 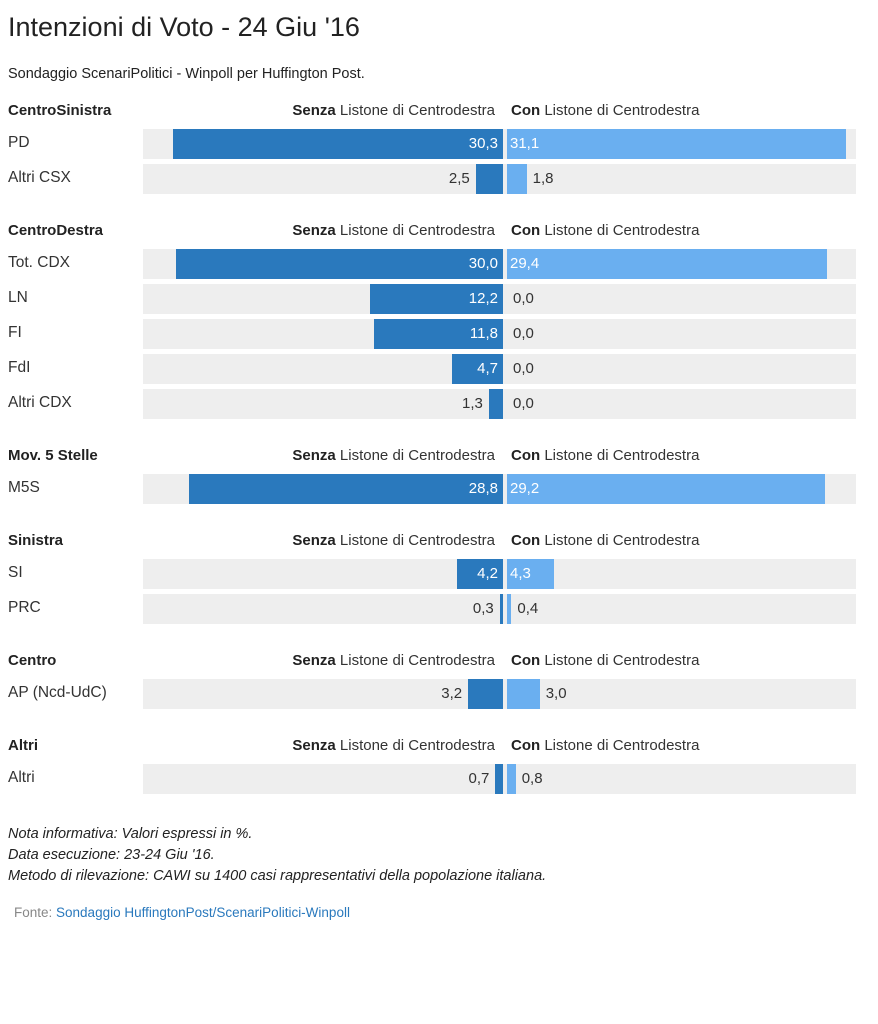 I want to click on row-label: PRC, so click(x=24, y=607).